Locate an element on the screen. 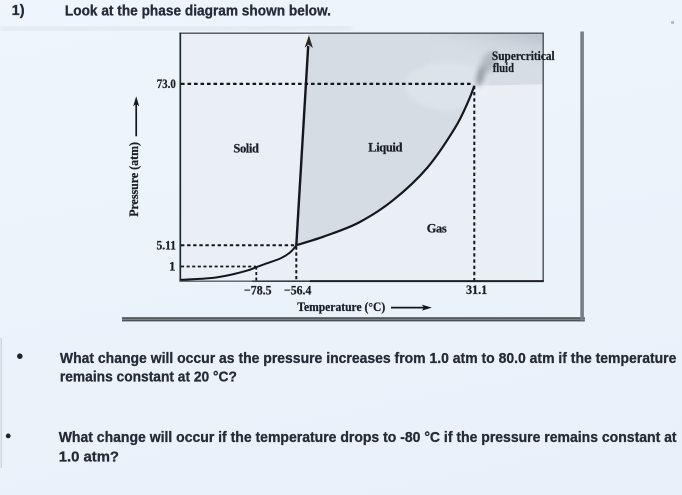  svg-text: Liquid is located at coordinates (385, 148).